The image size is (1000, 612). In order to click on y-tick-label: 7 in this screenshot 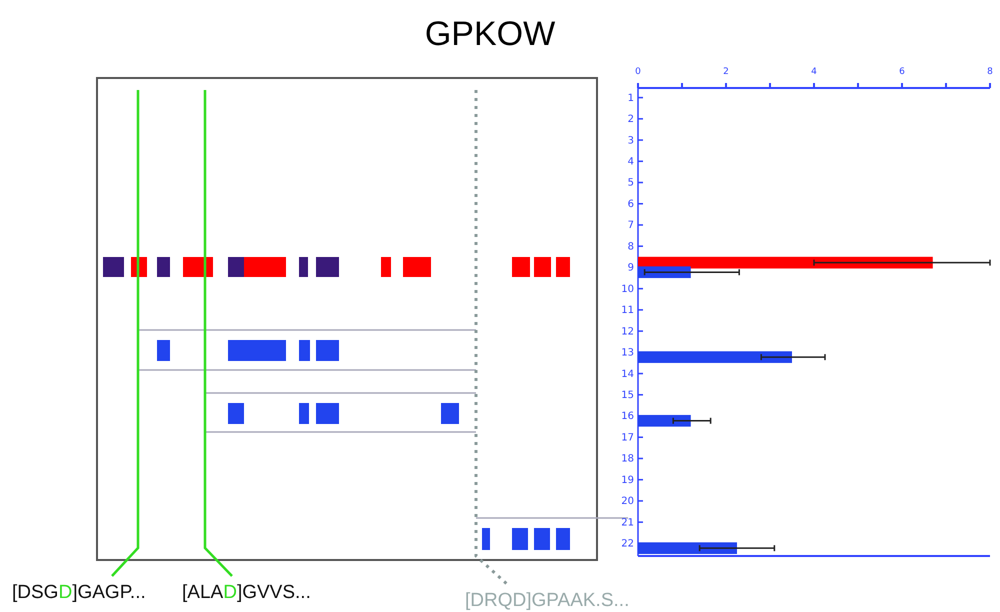, I will do `click(631, 226)`.